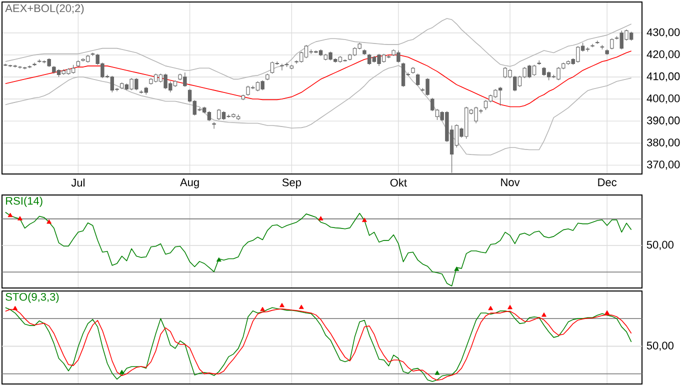 Image resolution: width=690 pixels, height=387 pixels. Describe the element at coordinates (663, 55) in the screenshot. I see `y-tick-label: 420,00` at that location.